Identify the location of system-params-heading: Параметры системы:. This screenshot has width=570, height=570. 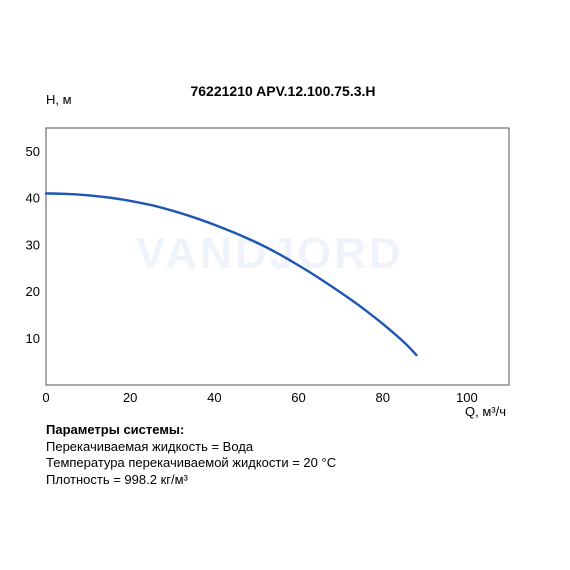
(115, 429).